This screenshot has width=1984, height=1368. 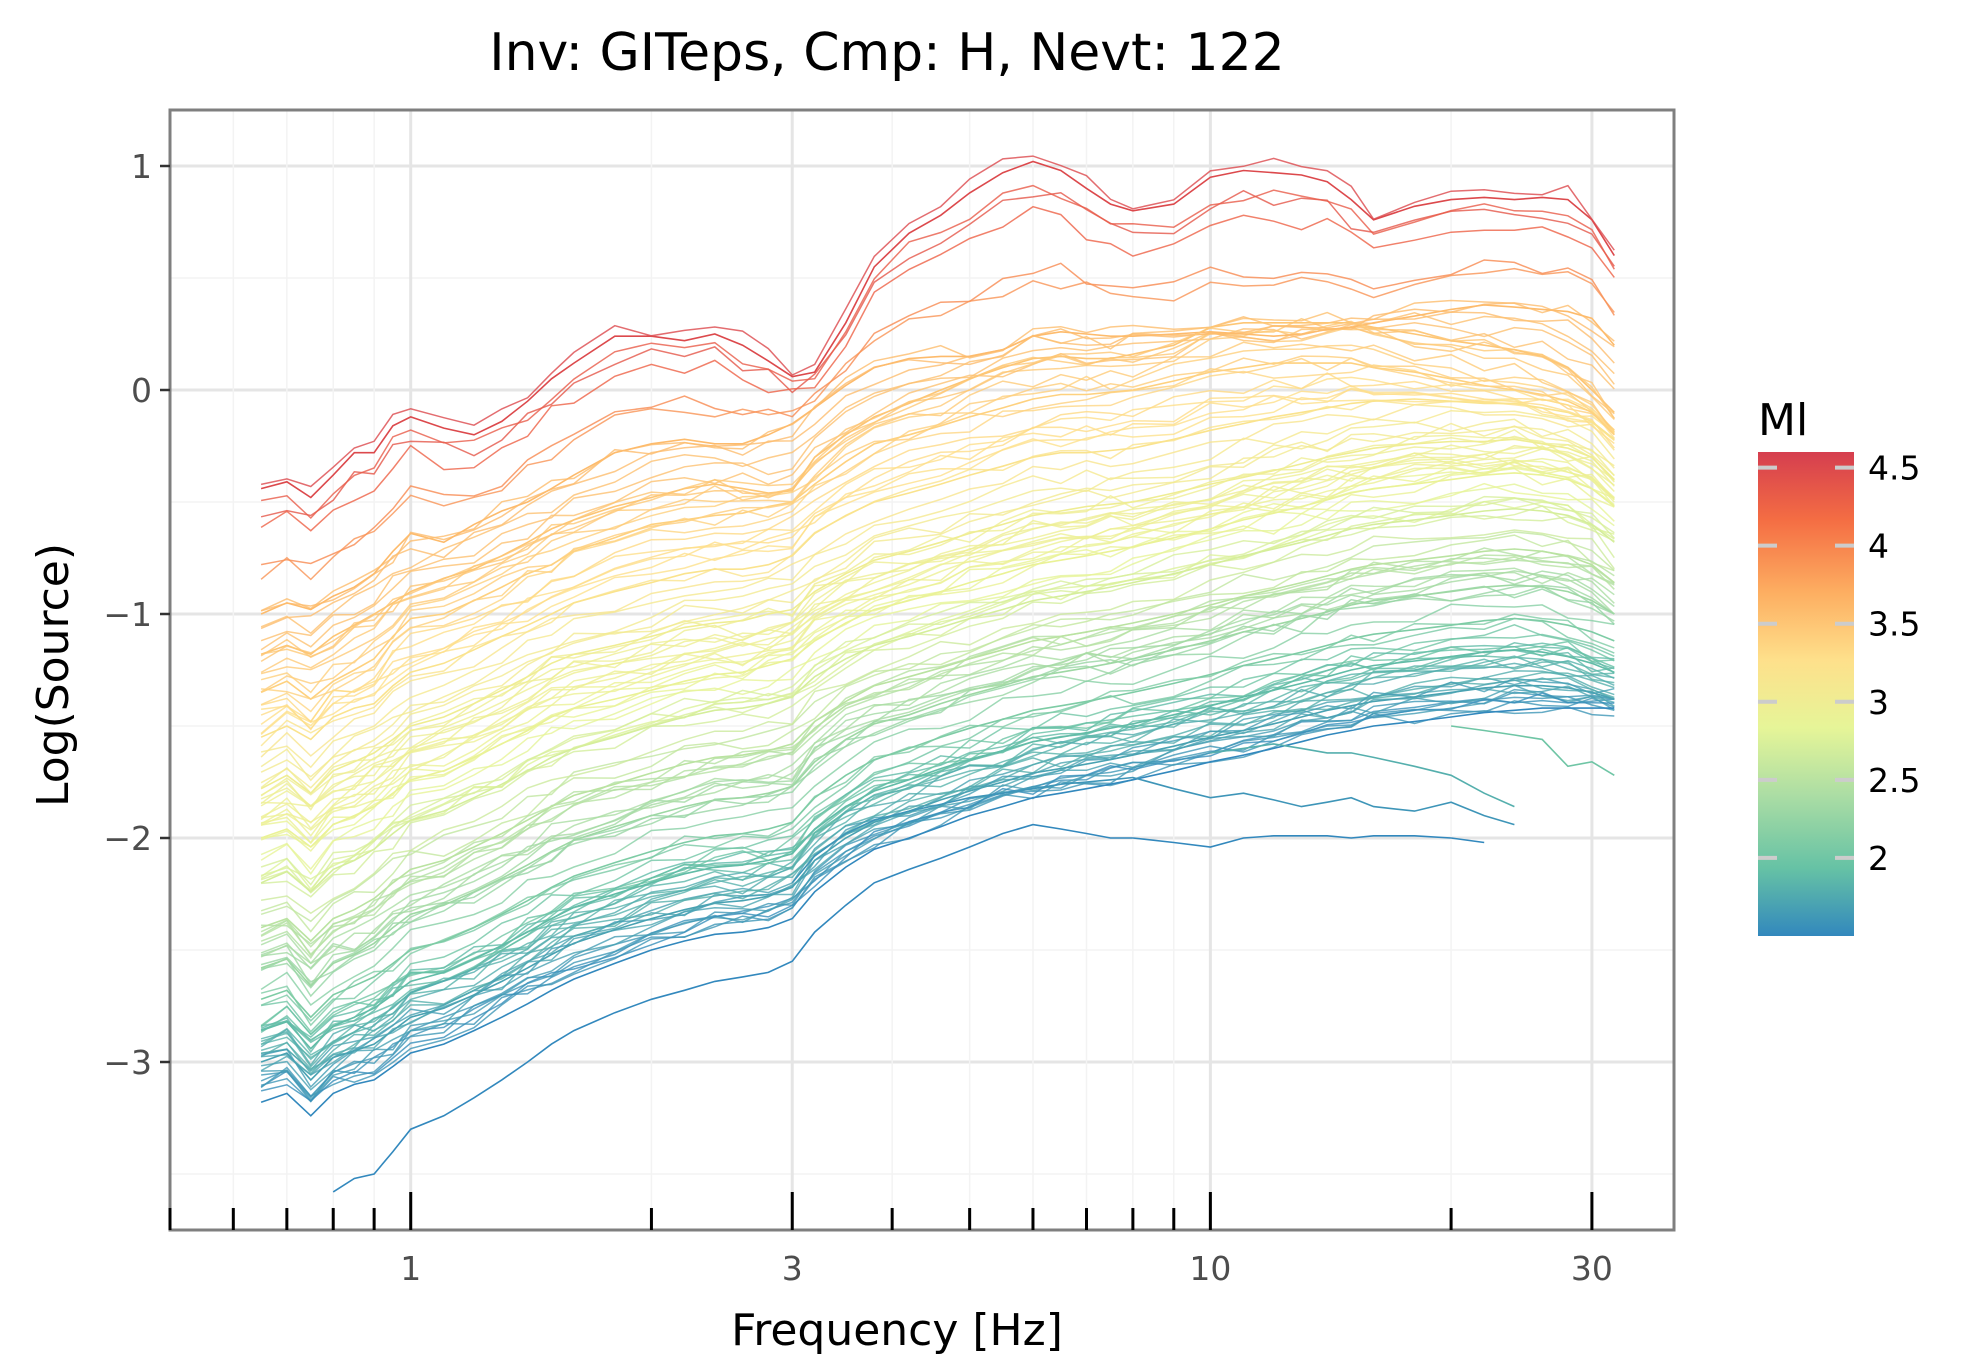 I want to click on y-axis: 1 0 −1 −2 −3, so click(x=136, y=614).